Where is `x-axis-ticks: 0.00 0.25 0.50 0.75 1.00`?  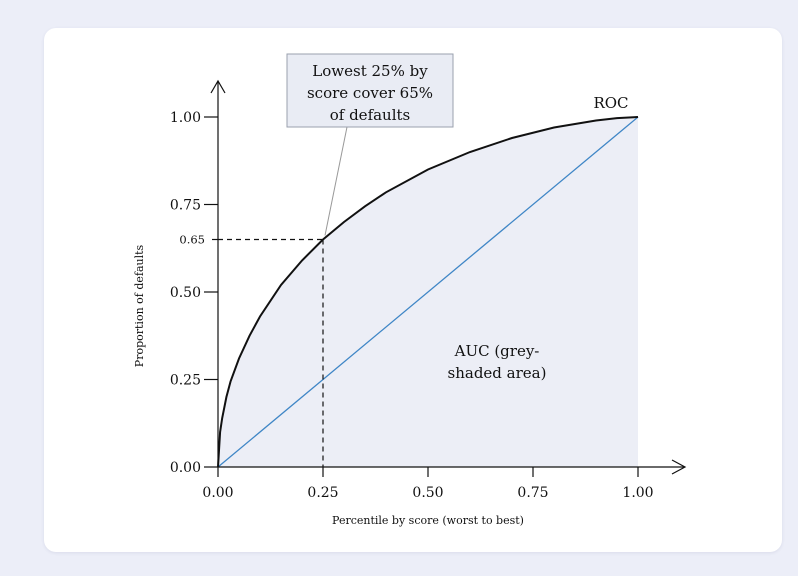
x-axis-ticks: 0.00 0.25 0.50 0.75 1.00 is located at coordinates (428, 484).